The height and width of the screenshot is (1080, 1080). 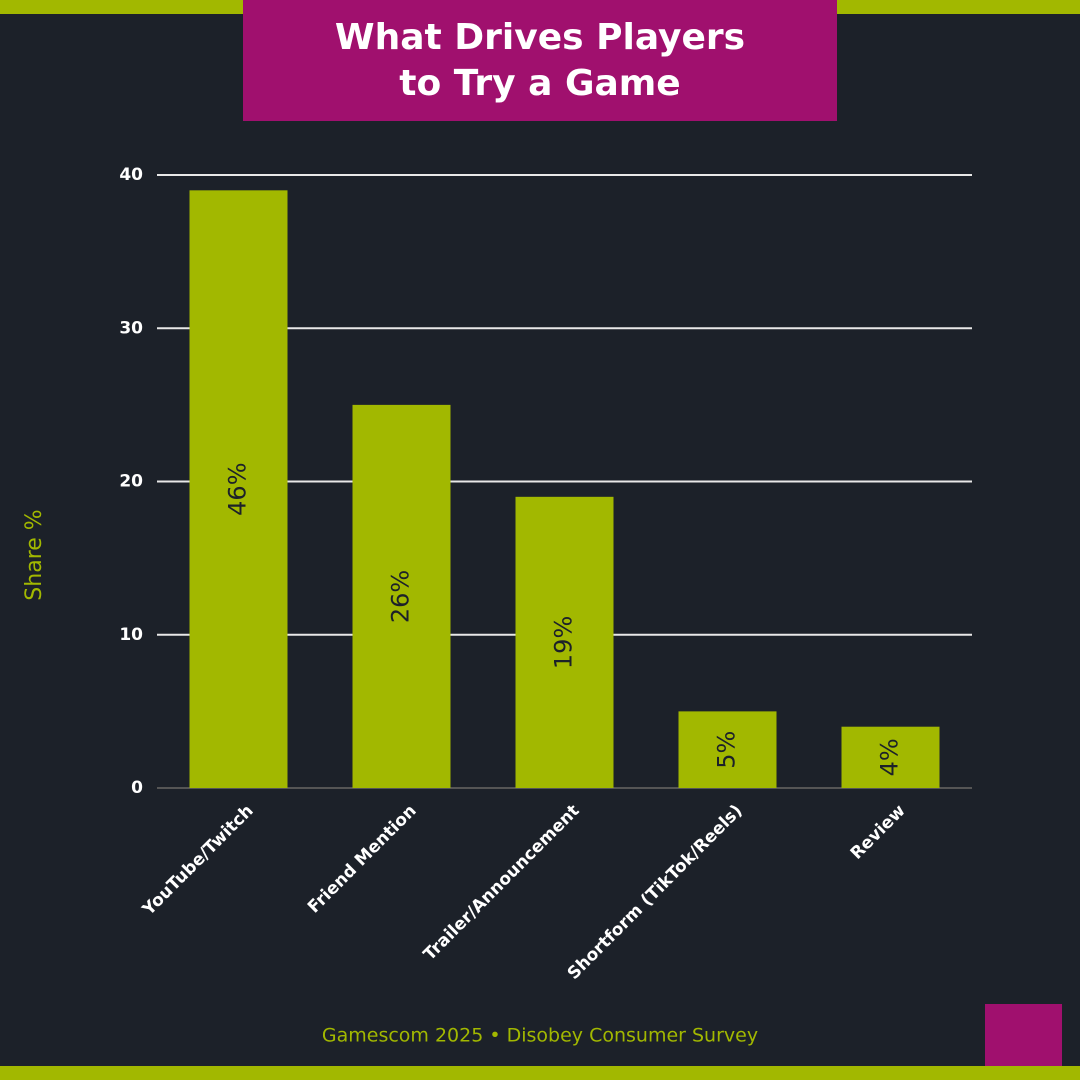 I want to click on title-box: What Drives Players to Try a Game, so click(x=540, y=60).